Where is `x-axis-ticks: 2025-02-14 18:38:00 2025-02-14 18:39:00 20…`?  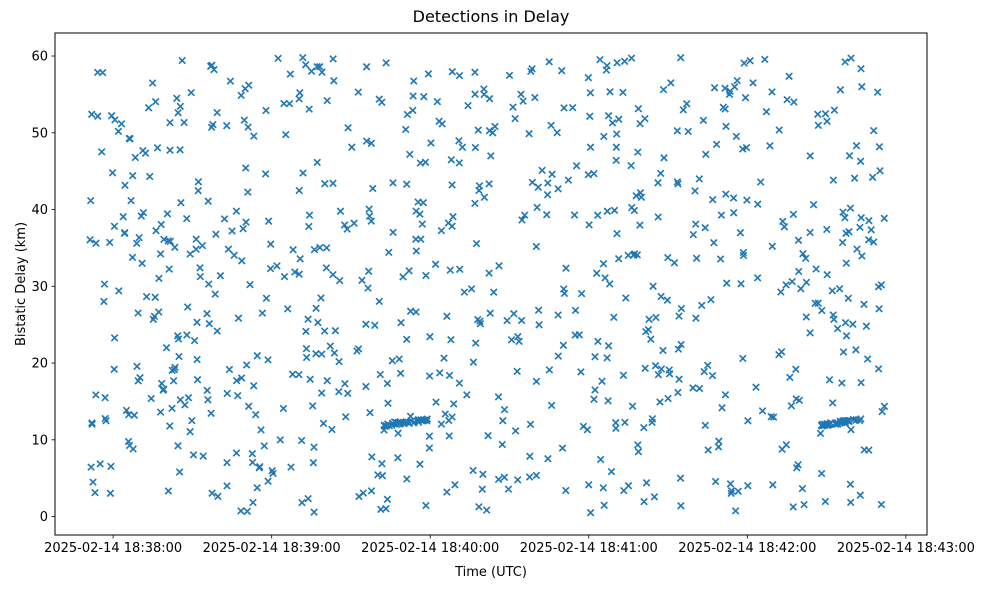
x-axis-ticks: 2025-02-14 18:38:00 2025-02-14 18:39:00 20… is located at coordinates (509, 545).